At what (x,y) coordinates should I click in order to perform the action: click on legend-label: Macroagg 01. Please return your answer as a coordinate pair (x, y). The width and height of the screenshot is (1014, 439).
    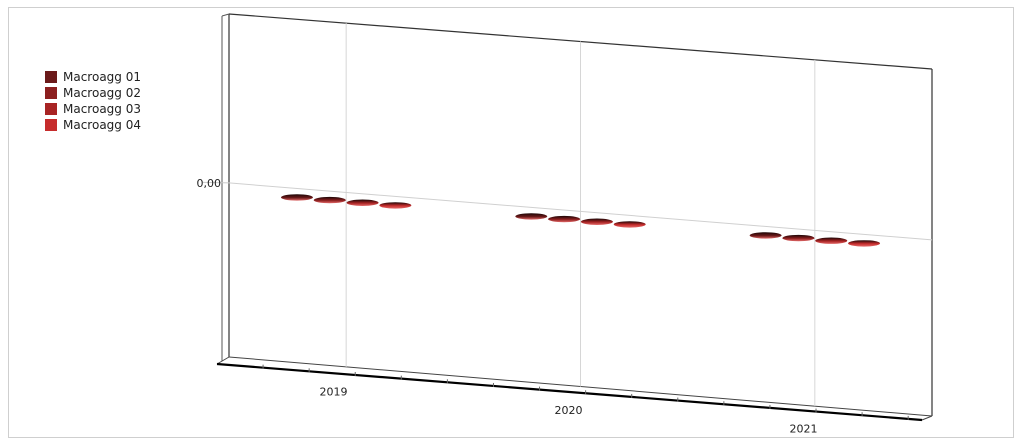
    Looking at the image, I should click on (102, 77).